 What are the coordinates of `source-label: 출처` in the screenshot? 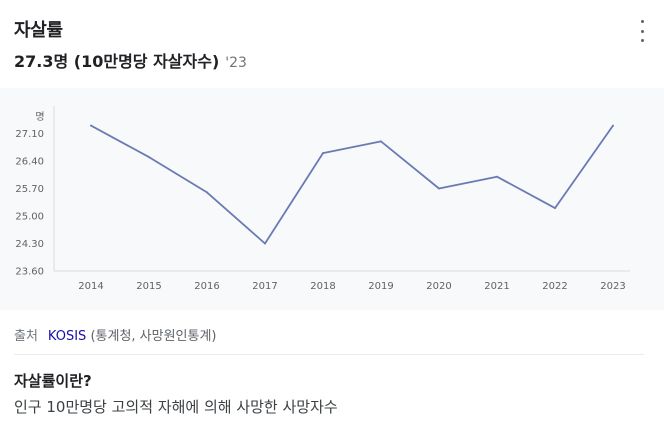 It's located at (26, 336).